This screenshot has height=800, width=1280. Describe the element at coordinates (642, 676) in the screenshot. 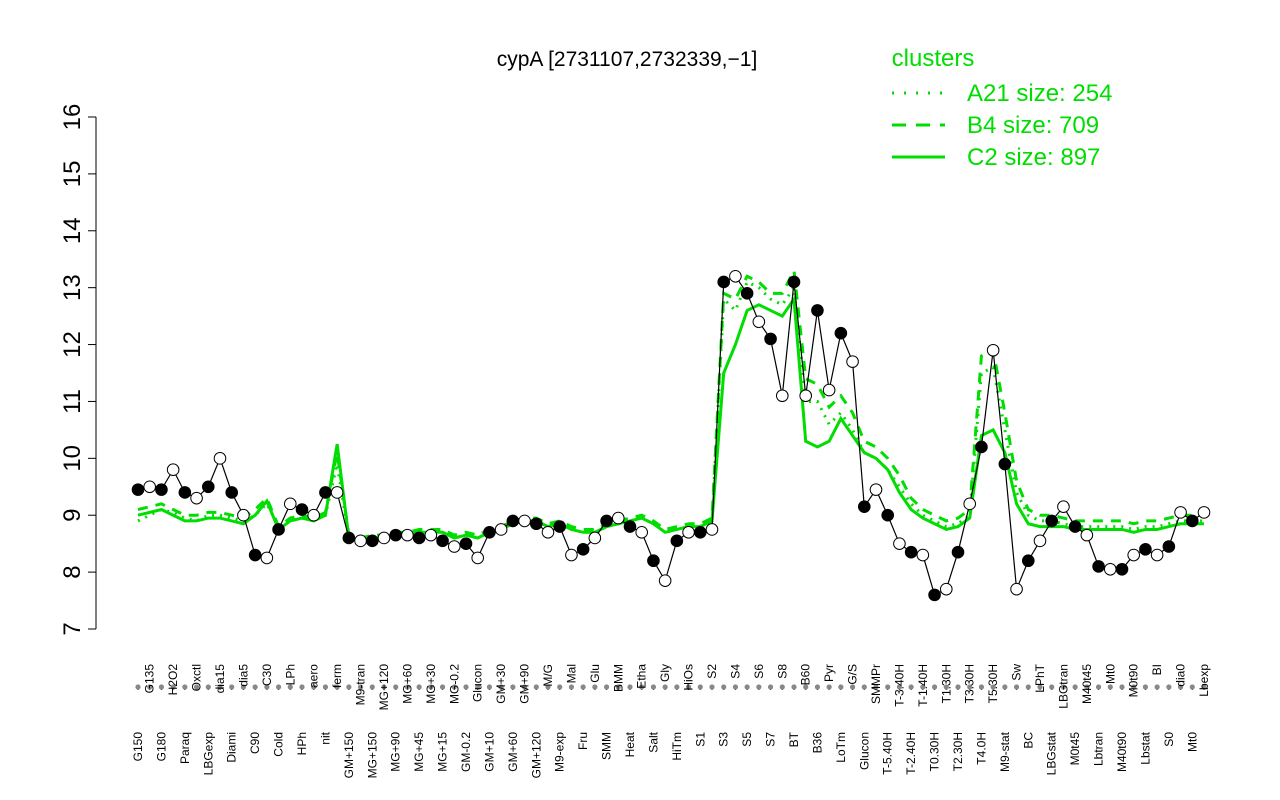

I see `x-tick-label: Etha` at that location.